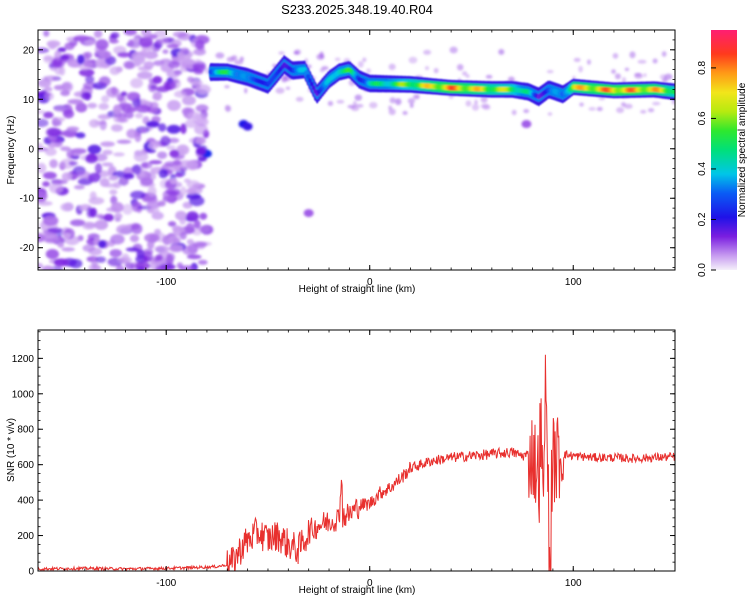 The width and height of the screenshot is (750, 605). Describe the element at coordinates (702, 68) in the screenshot. I see `colorbar-tick-label: 0.8` at that location.